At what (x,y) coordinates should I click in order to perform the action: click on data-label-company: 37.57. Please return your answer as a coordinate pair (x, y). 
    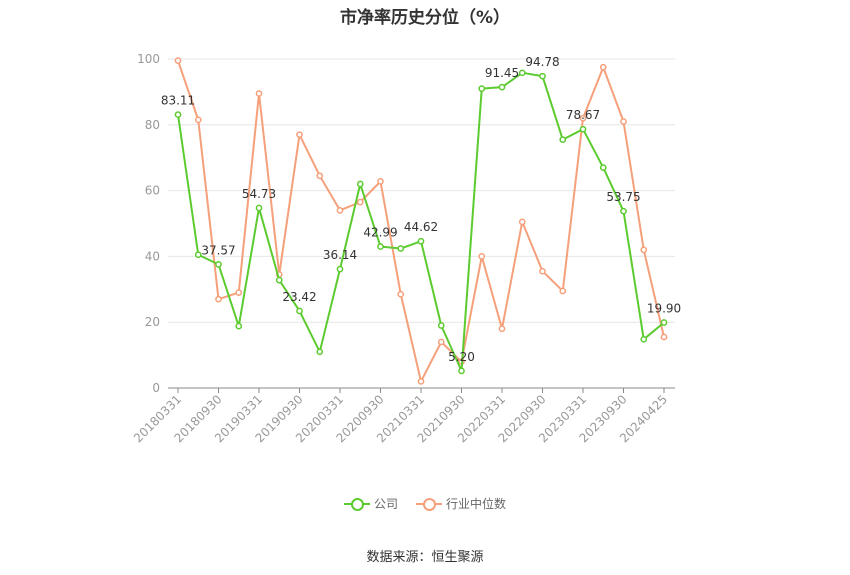
    Looking at the image, I should click on (218, 250).